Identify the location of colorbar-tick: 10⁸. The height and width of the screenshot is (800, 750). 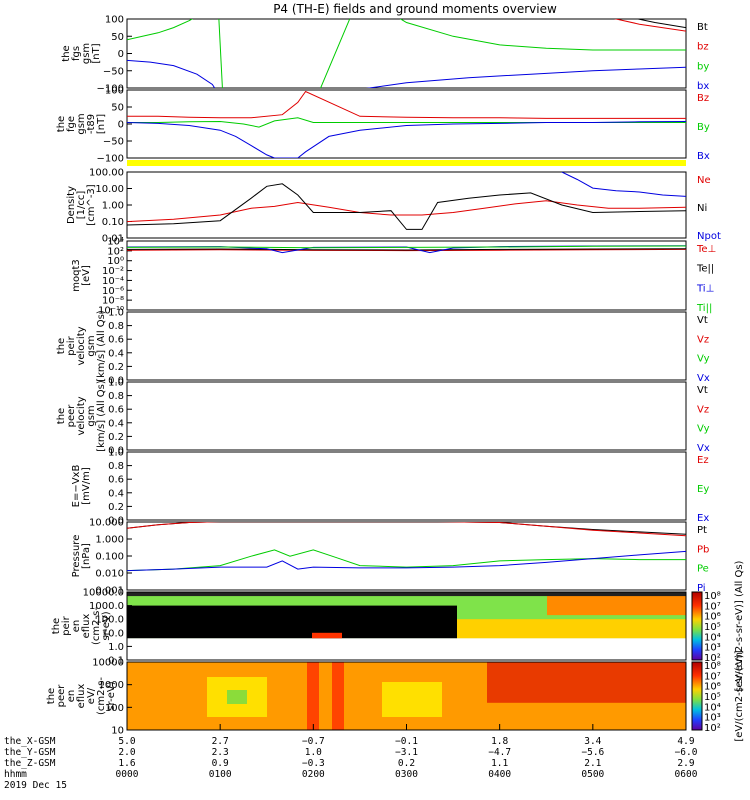
(712, 596).